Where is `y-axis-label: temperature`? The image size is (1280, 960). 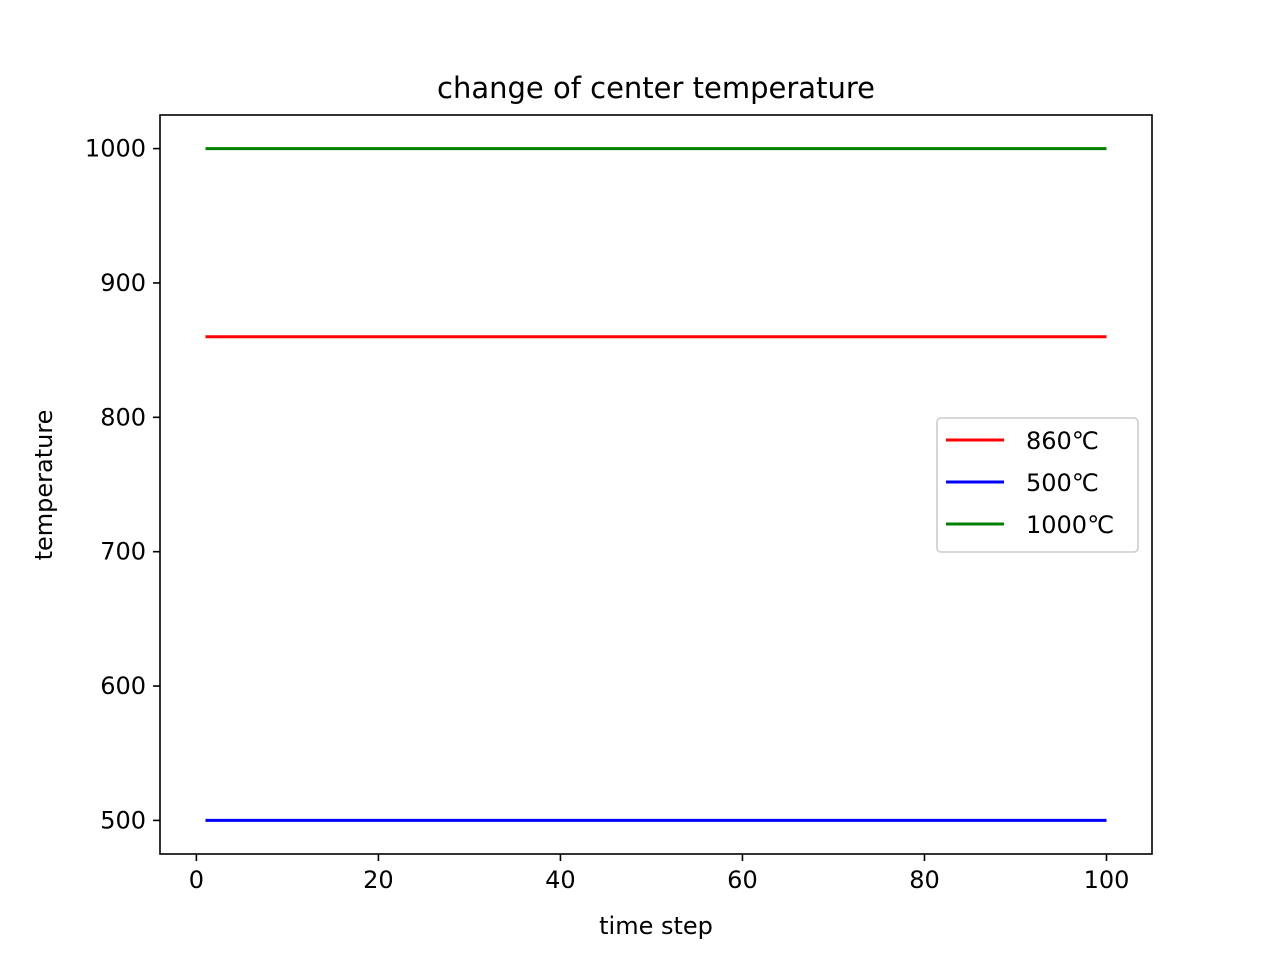 y-axis-label: temperature is located at coordinates (44, 485).